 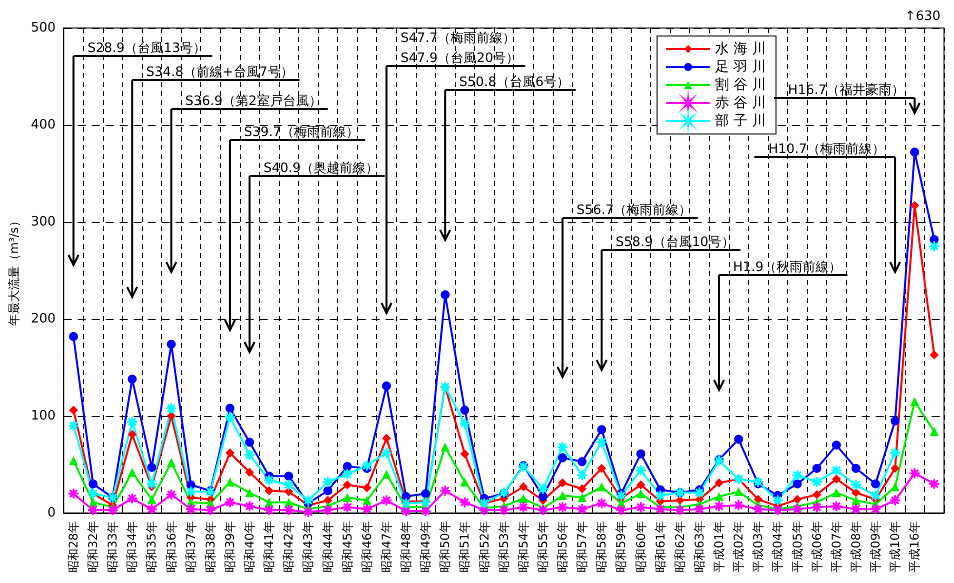 What do you see at coordinates (484, 546) in the screenshot?
I see `x-tick-label: 昭和52年` at bounding box center [484, 546].